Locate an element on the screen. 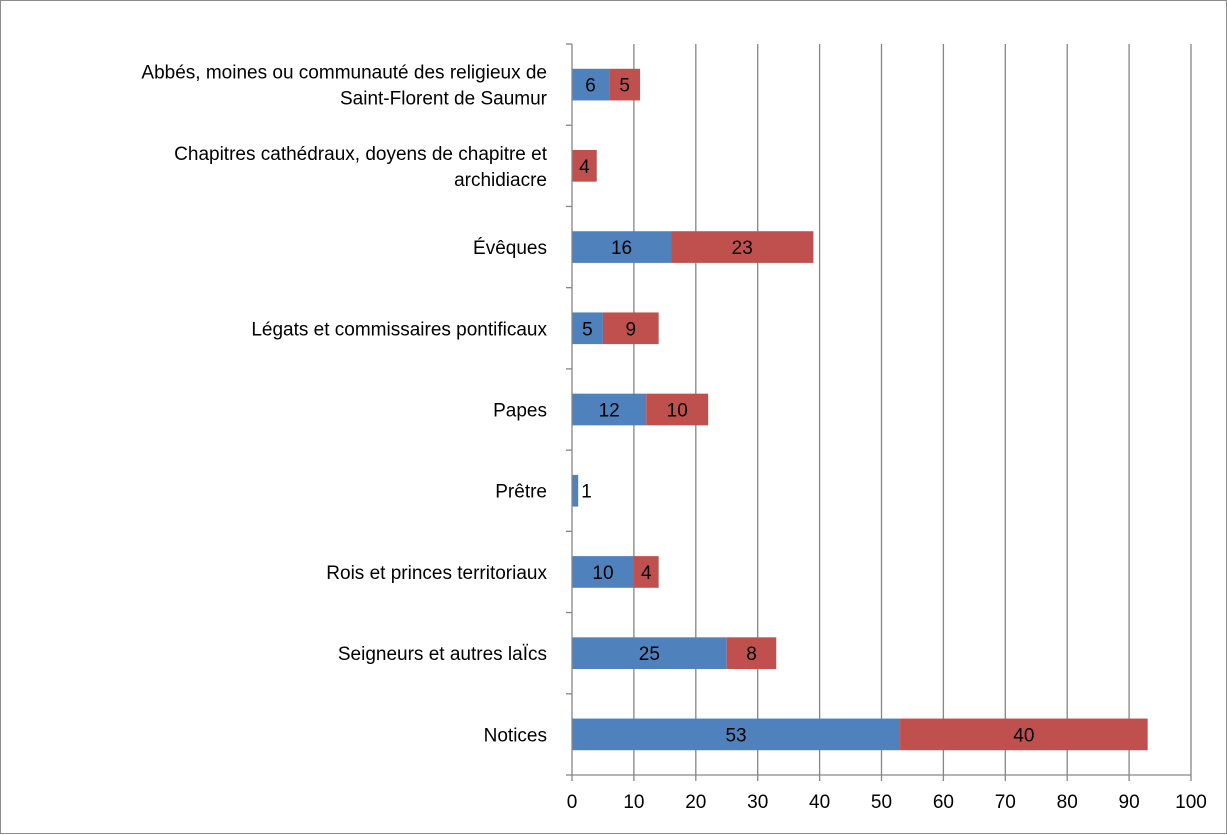 This screenshot has width=1227, height=835. category-label-line: Prêtre is located at coordinates (521, 492).